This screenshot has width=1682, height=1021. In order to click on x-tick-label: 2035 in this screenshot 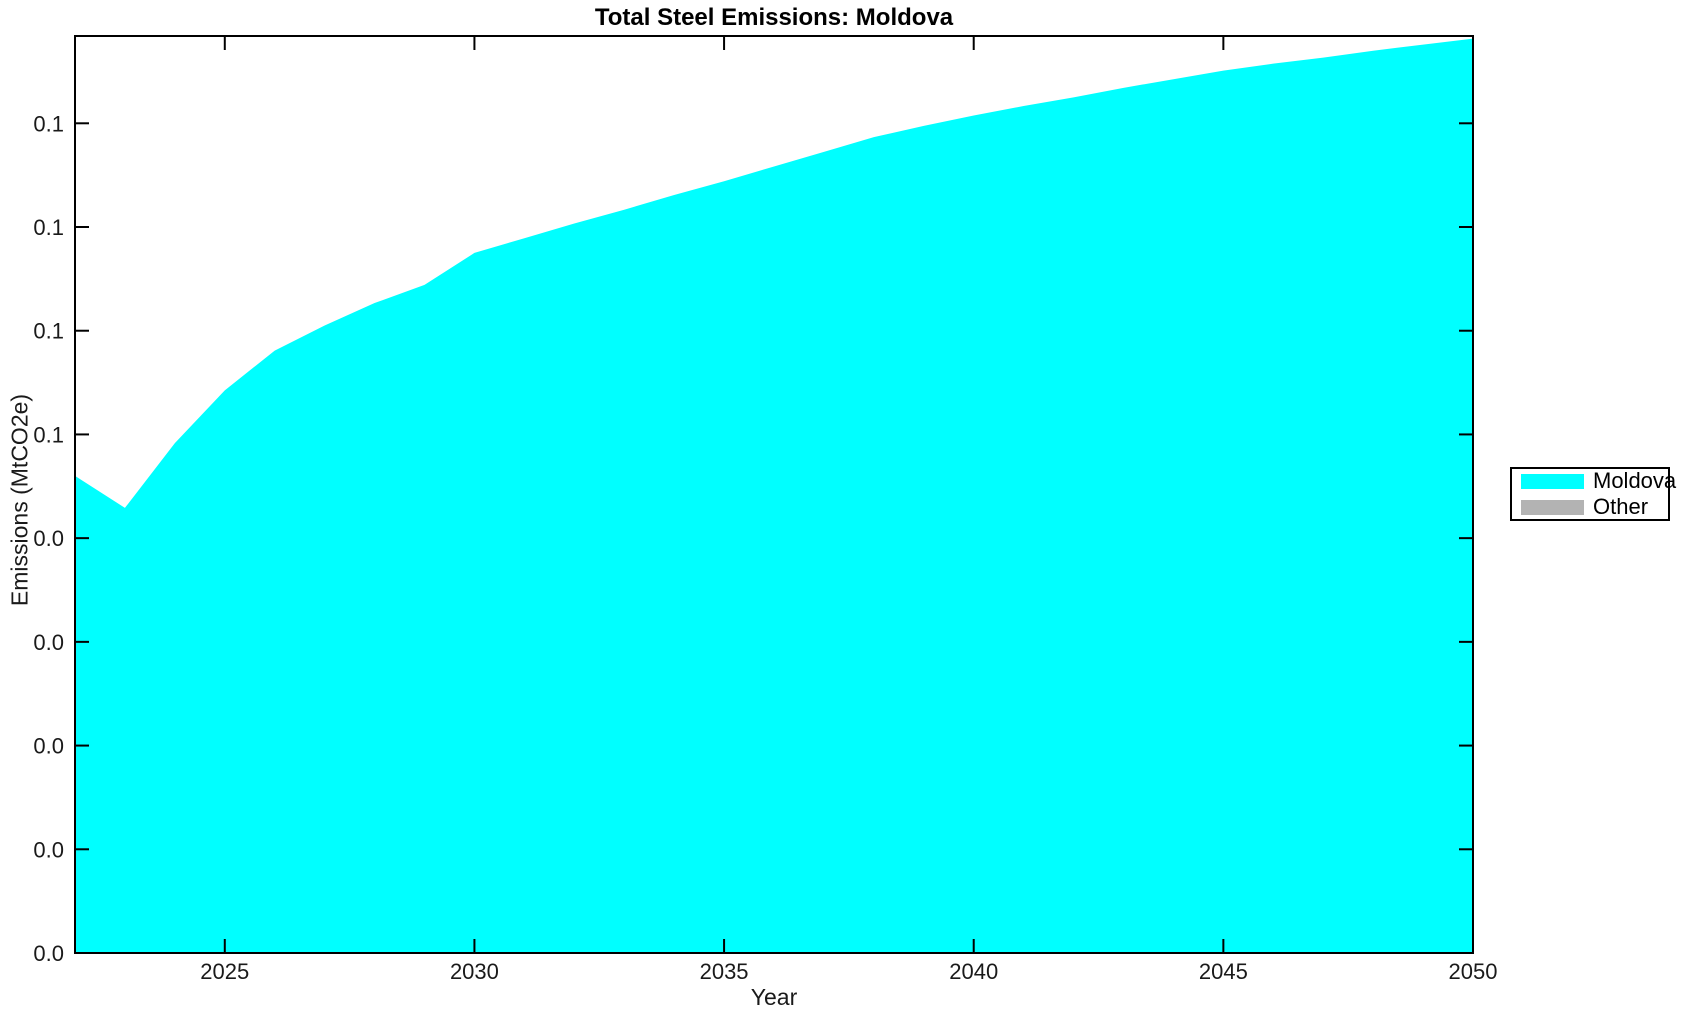, I will do `click(724, 971)`.